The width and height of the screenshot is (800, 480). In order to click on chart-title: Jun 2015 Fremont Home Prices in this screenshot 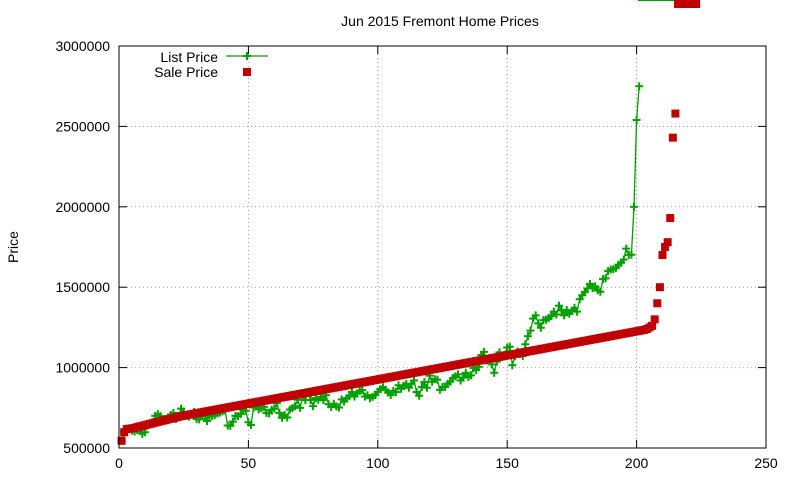, I will do `click(440, 21)`.